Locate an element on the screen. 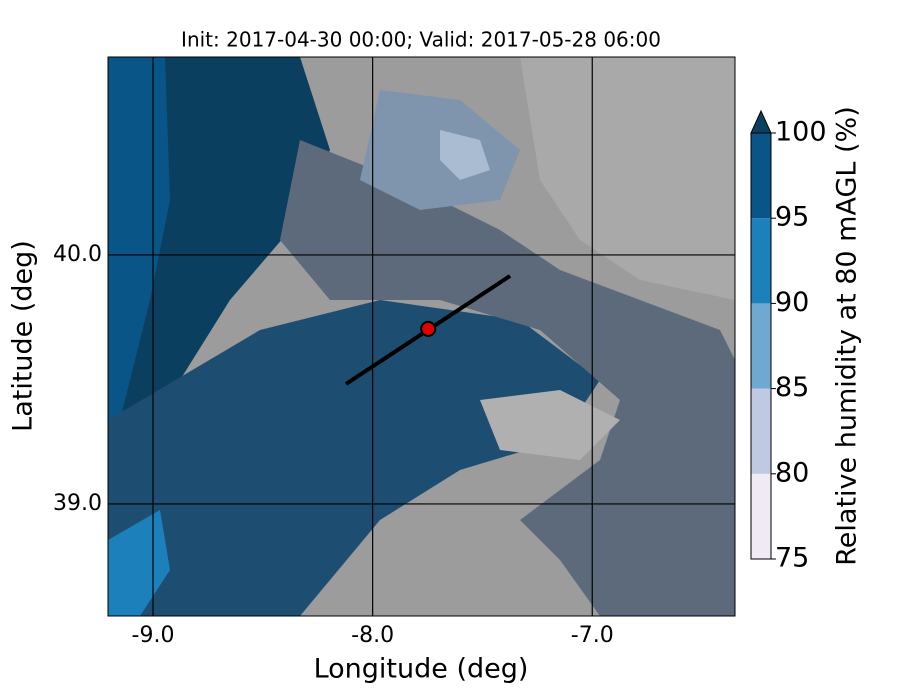 This screenshot has height=700, width=900. colorbar-tick-label: 85 is located at coordinates (792, 387).